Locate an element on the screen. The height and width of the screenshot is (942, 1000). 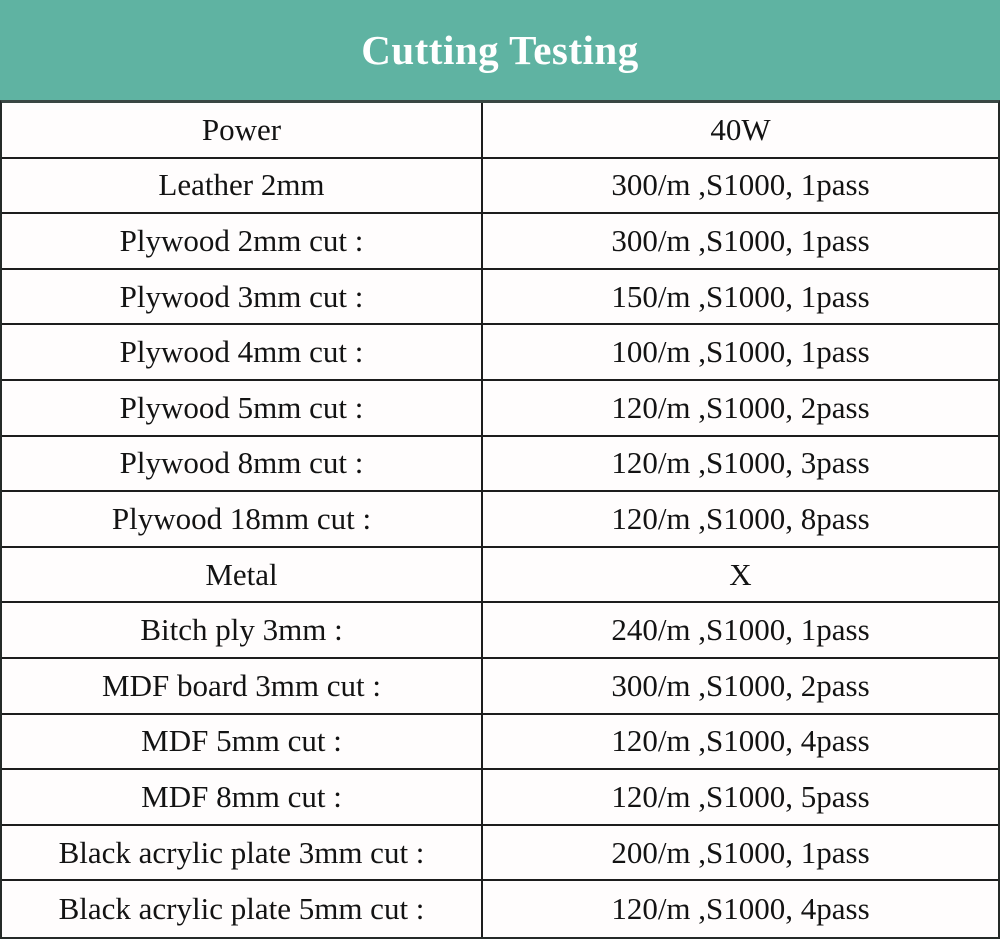
row-label-cell: Plywood 4mm cut : is located at coordinates (242, 352).